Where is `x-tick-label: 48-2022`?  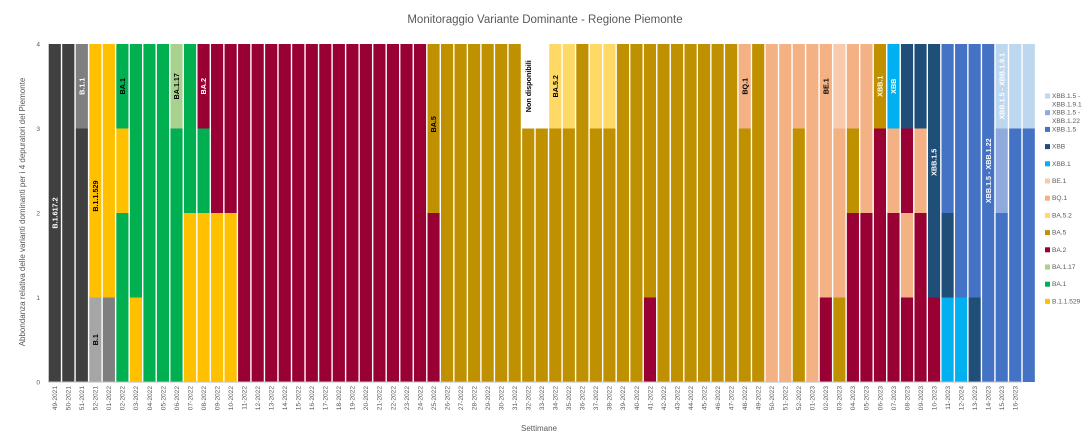 x-tick-label: 48-2022 is located at coordinates (745, 398).